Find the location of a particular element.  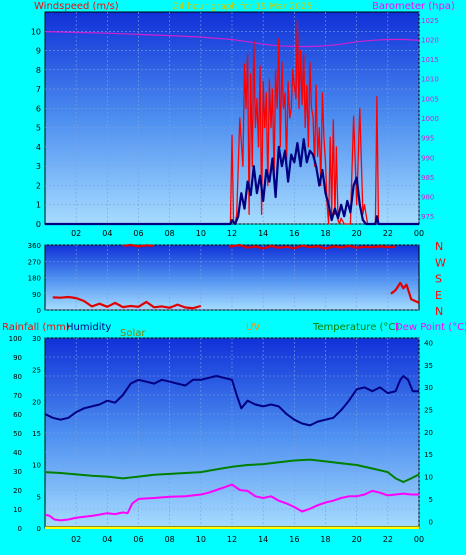

humidity-tick-label: 30 is located at coordinates (17, 472).